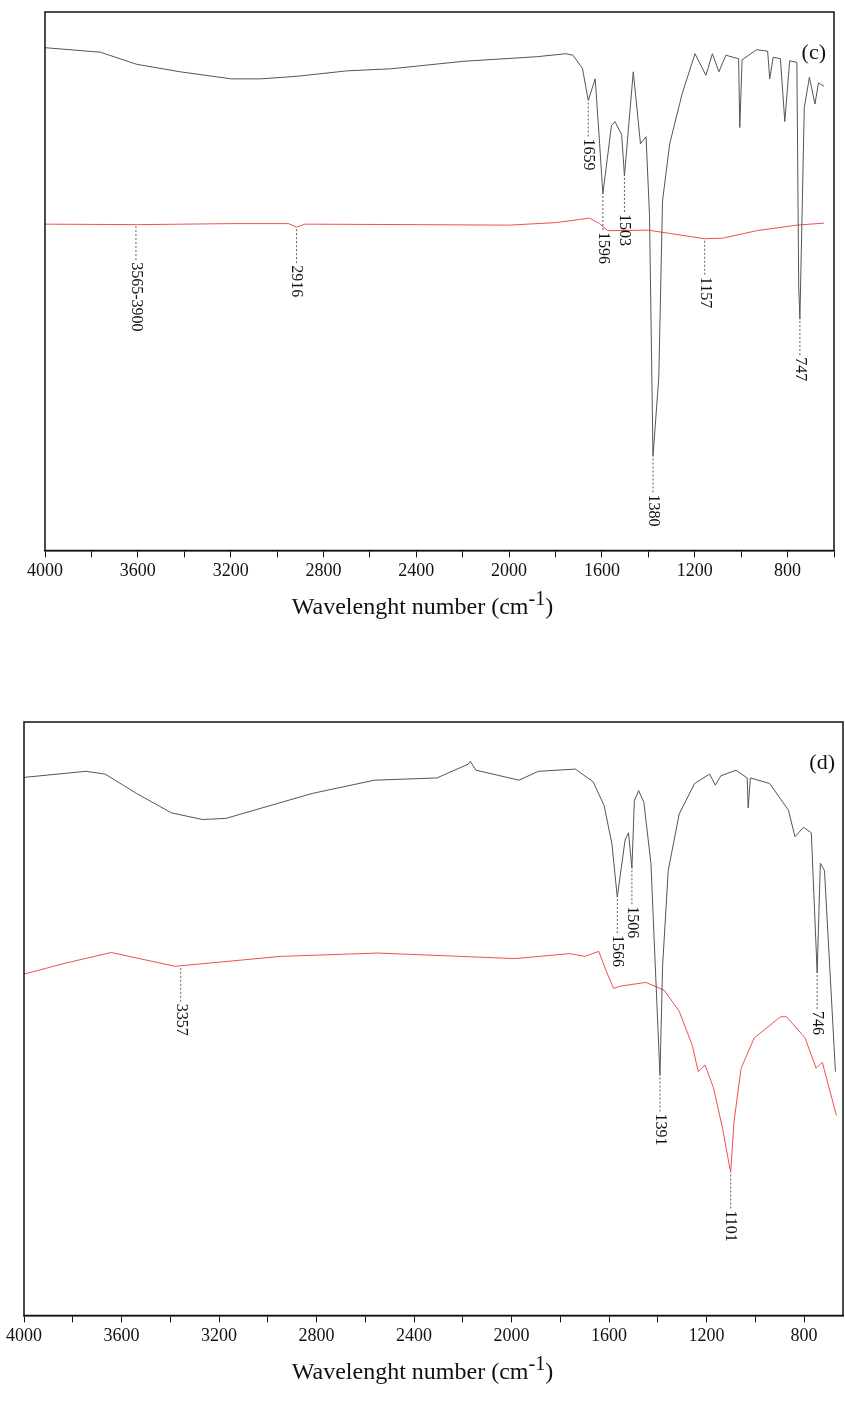 The image size is (845, 1412). Describe the element at coordinates (590, 154) in the screenshot. I see `annotation: 1659` at that location.